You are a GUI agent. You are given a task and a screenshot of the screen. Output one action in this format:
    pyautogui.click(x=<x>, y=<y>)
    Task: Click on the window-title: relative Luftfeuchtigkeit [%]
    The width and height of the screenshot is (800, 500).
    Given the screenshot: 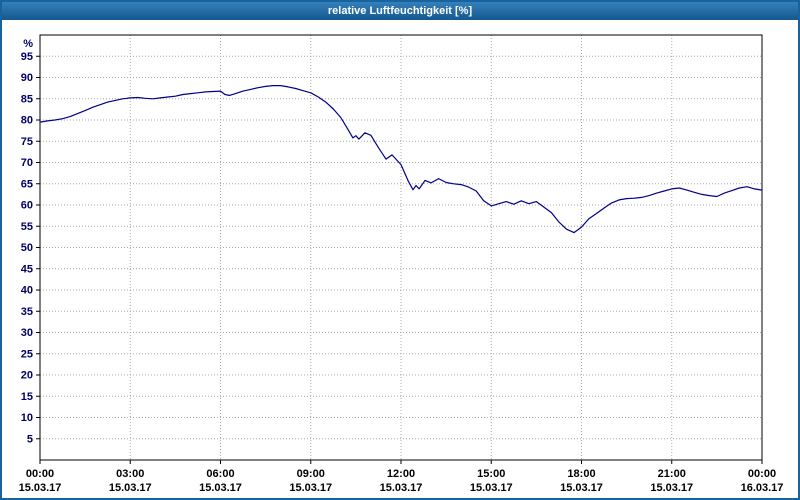 What is the action you would take?
    pyautogui.click(x=400, y=11)
    